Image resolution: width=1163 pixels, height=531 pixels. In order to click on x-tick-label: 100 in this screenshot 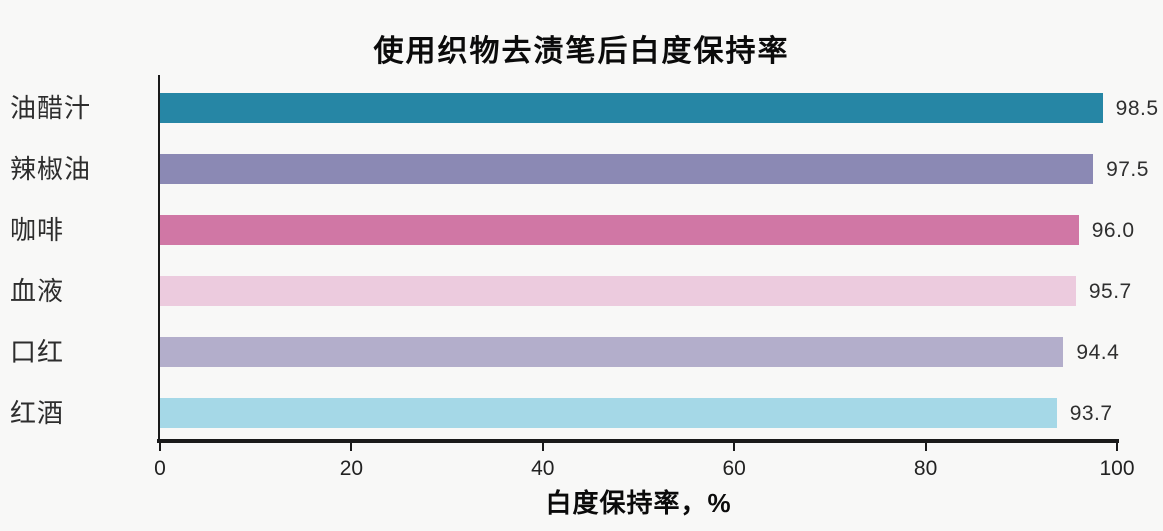, I will do `click(1117, 468)`.